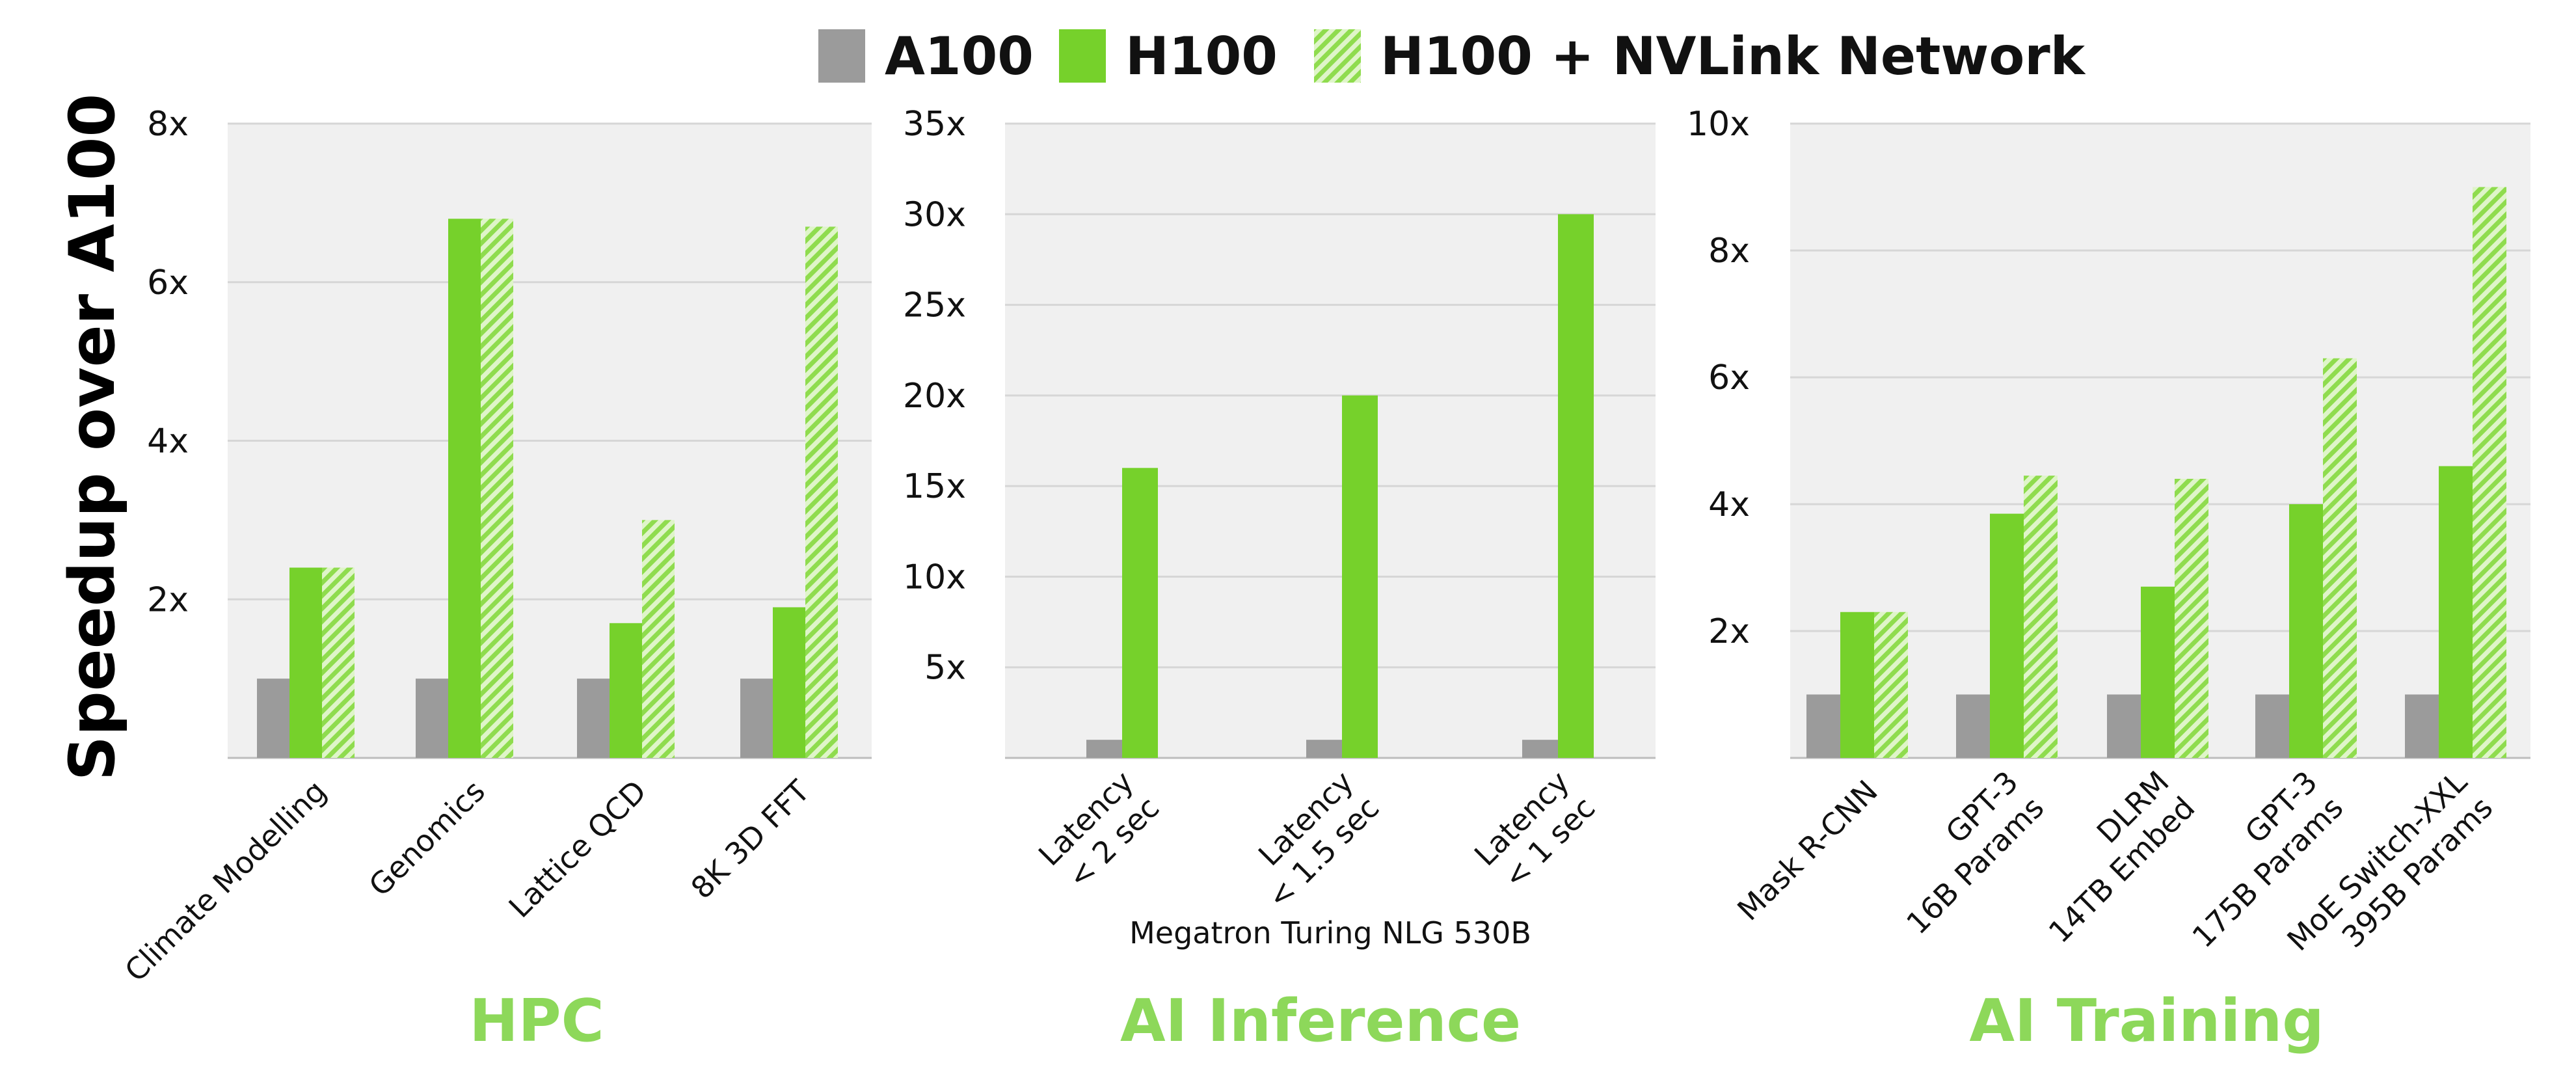 This screenshot has width=2576, height=1091. Describe the element at coordinates (934, 396) in the screenshot. I see `y-tick-label: 20x` at that location.